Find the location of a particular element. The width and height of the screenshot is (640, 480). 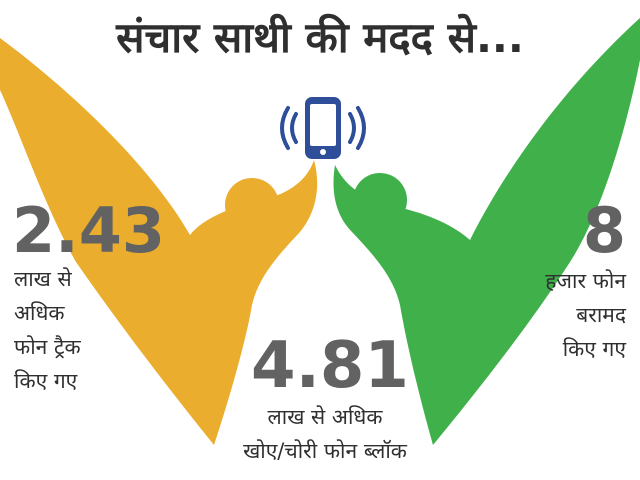

left-stat-caption: लाख से अधिक फोन ट्रैक किए गए is located at coordinates (47, 330).